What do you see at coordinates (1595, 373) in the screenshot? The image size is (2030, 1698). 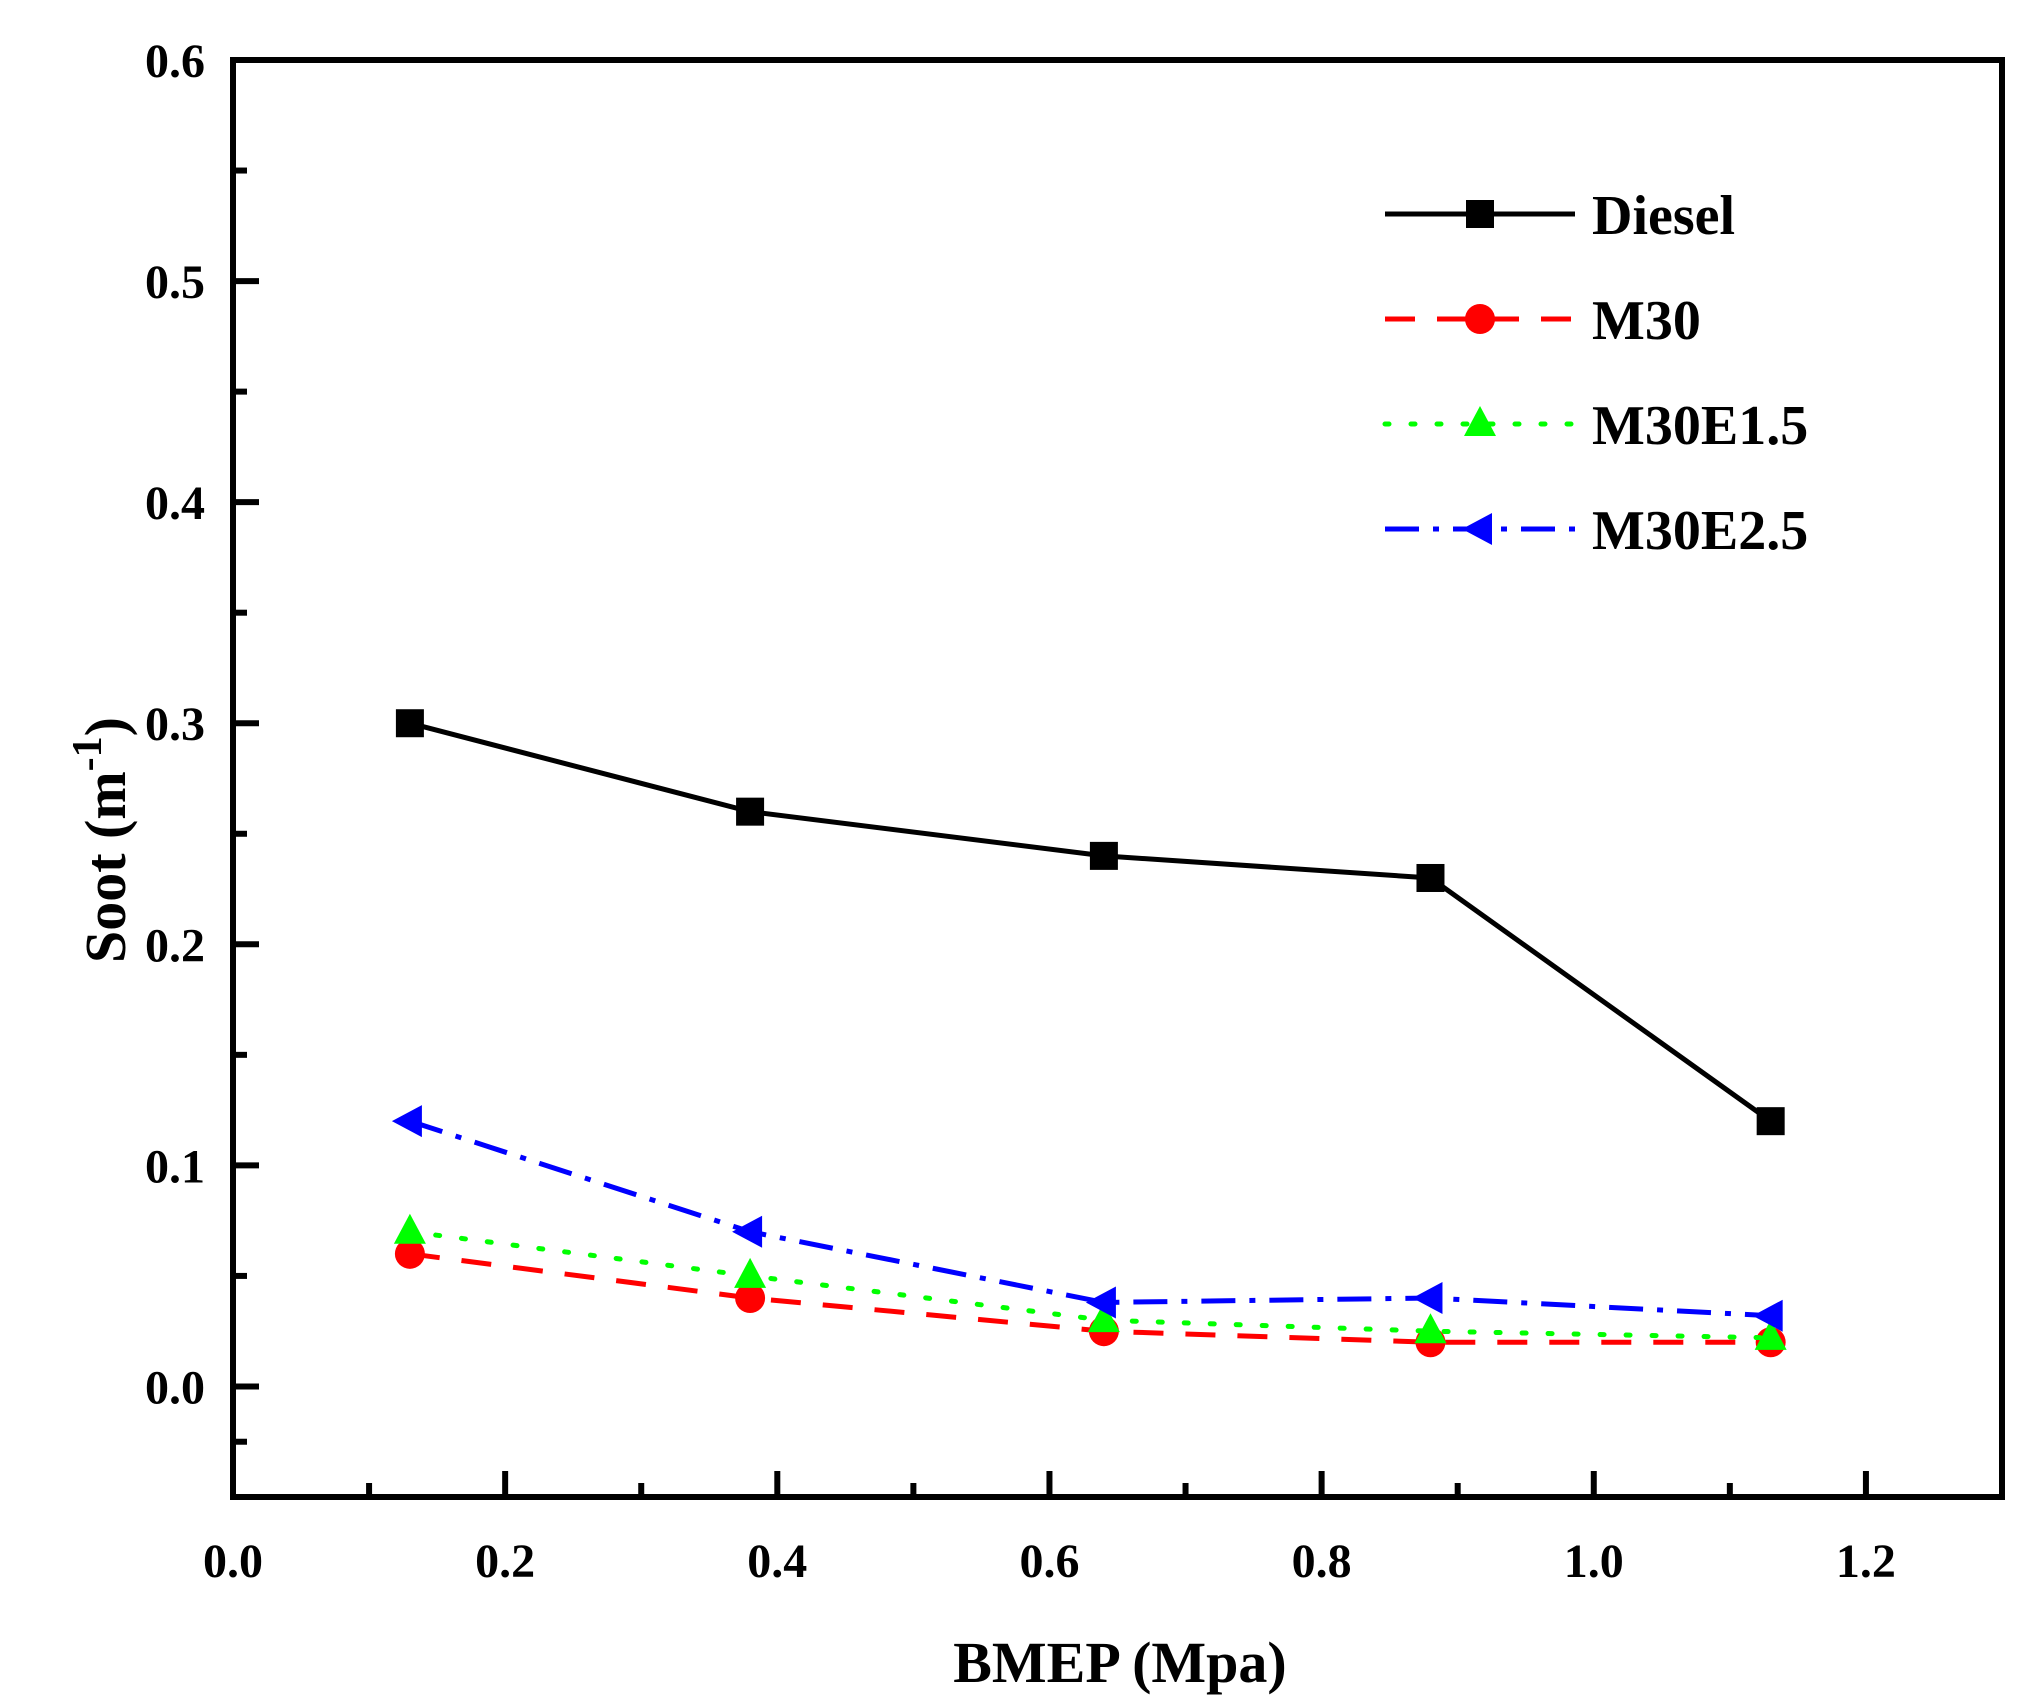 I see `legend: Diesel M30 M30E1.5 M30E2.5` at bounding box center [1595, 373].